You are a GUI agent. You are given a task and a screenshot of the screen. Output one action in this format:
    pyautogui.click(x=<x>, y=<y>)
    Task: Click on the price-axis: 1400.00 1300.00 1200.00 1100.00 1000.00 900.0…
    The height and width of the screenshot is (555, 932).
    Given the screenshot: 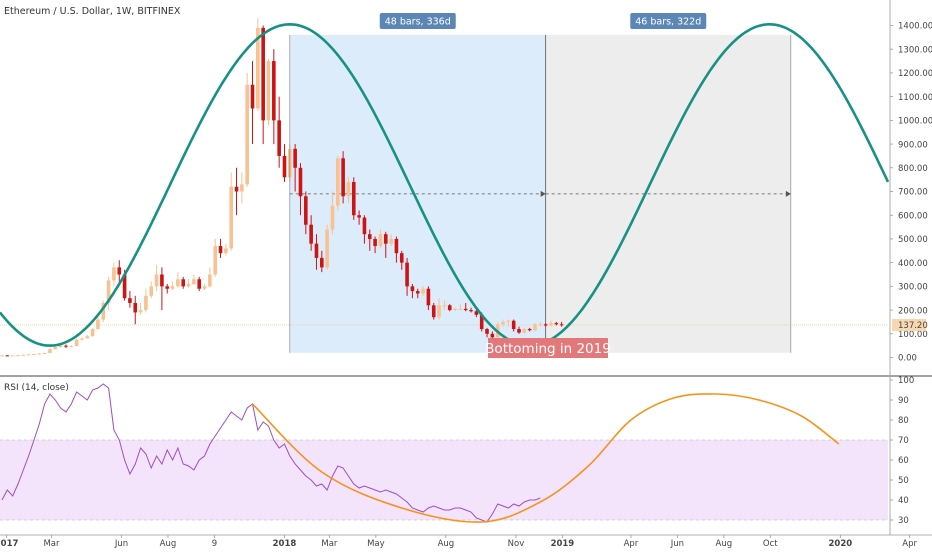 What is the action you would take?
    pyautogui.click(x=911, y=193)
    